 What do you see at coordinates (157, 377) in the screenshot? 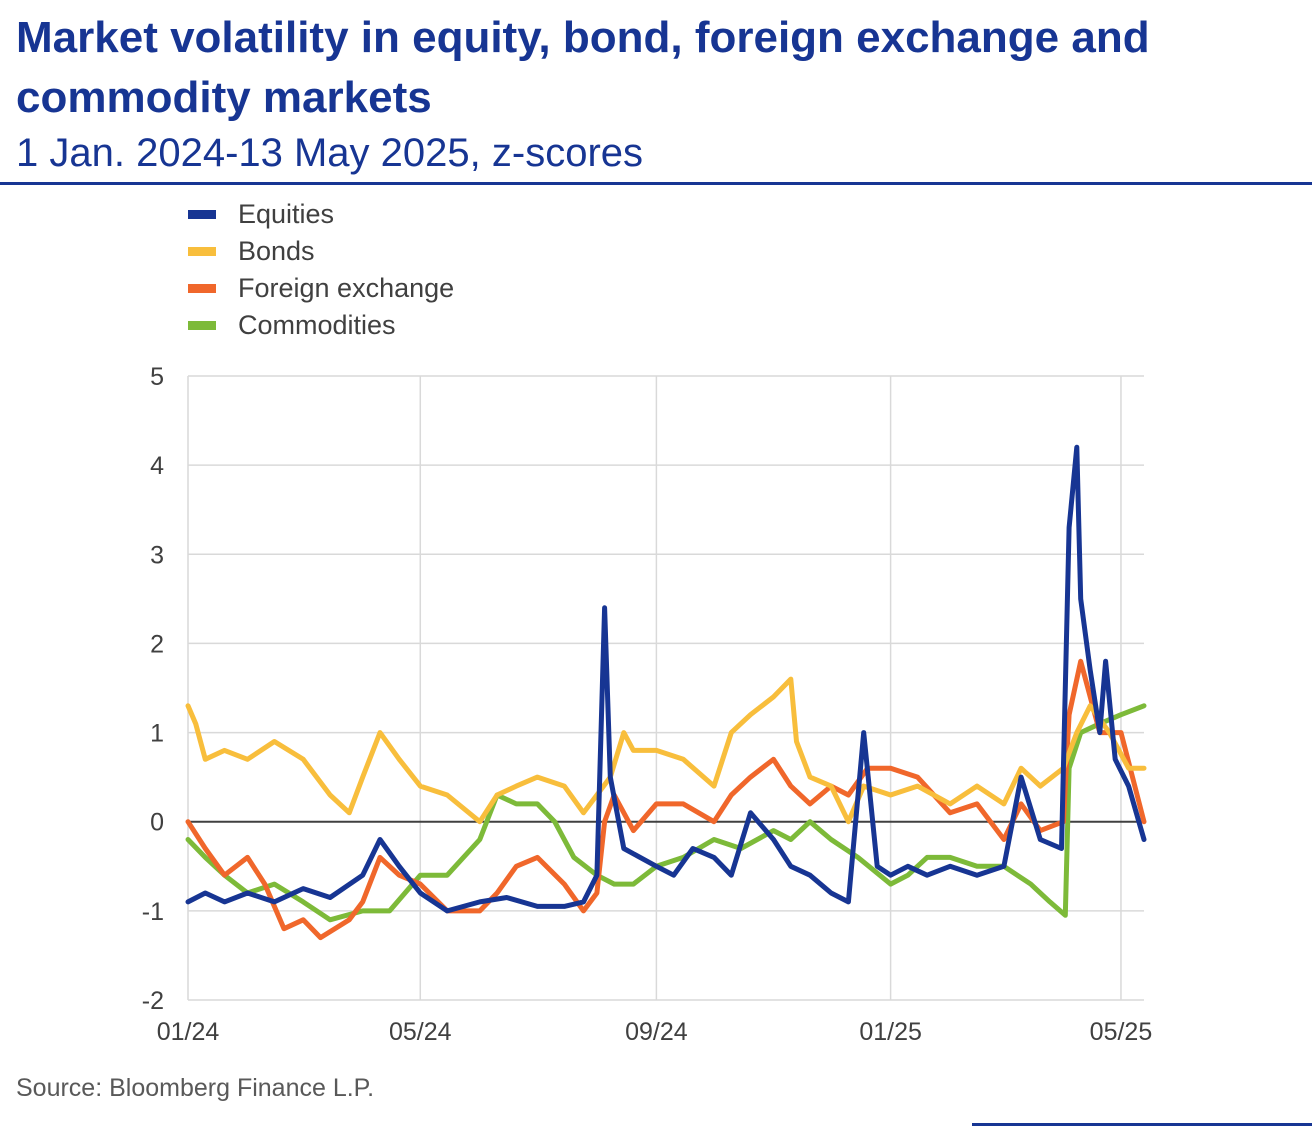
I see `y-tick-label: 5` at bounding box center [157, 377].